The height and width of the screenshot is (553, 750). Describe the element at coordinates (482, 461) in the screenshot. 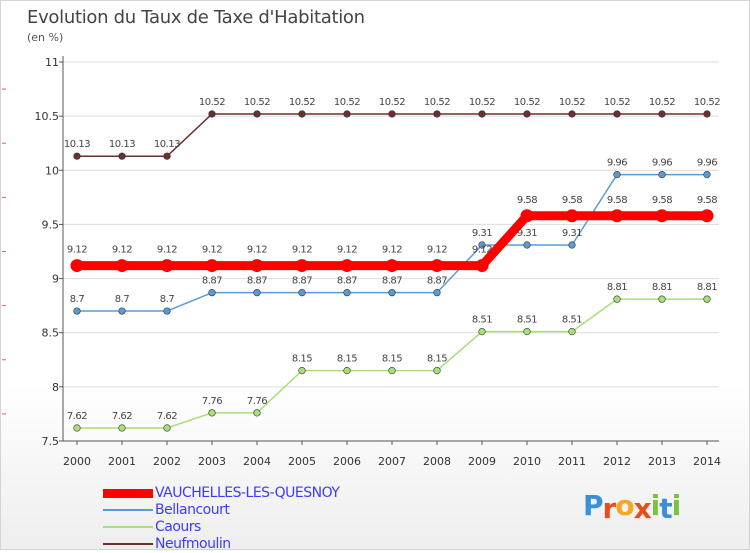

I see `x-tick-label: 2009` at that location.